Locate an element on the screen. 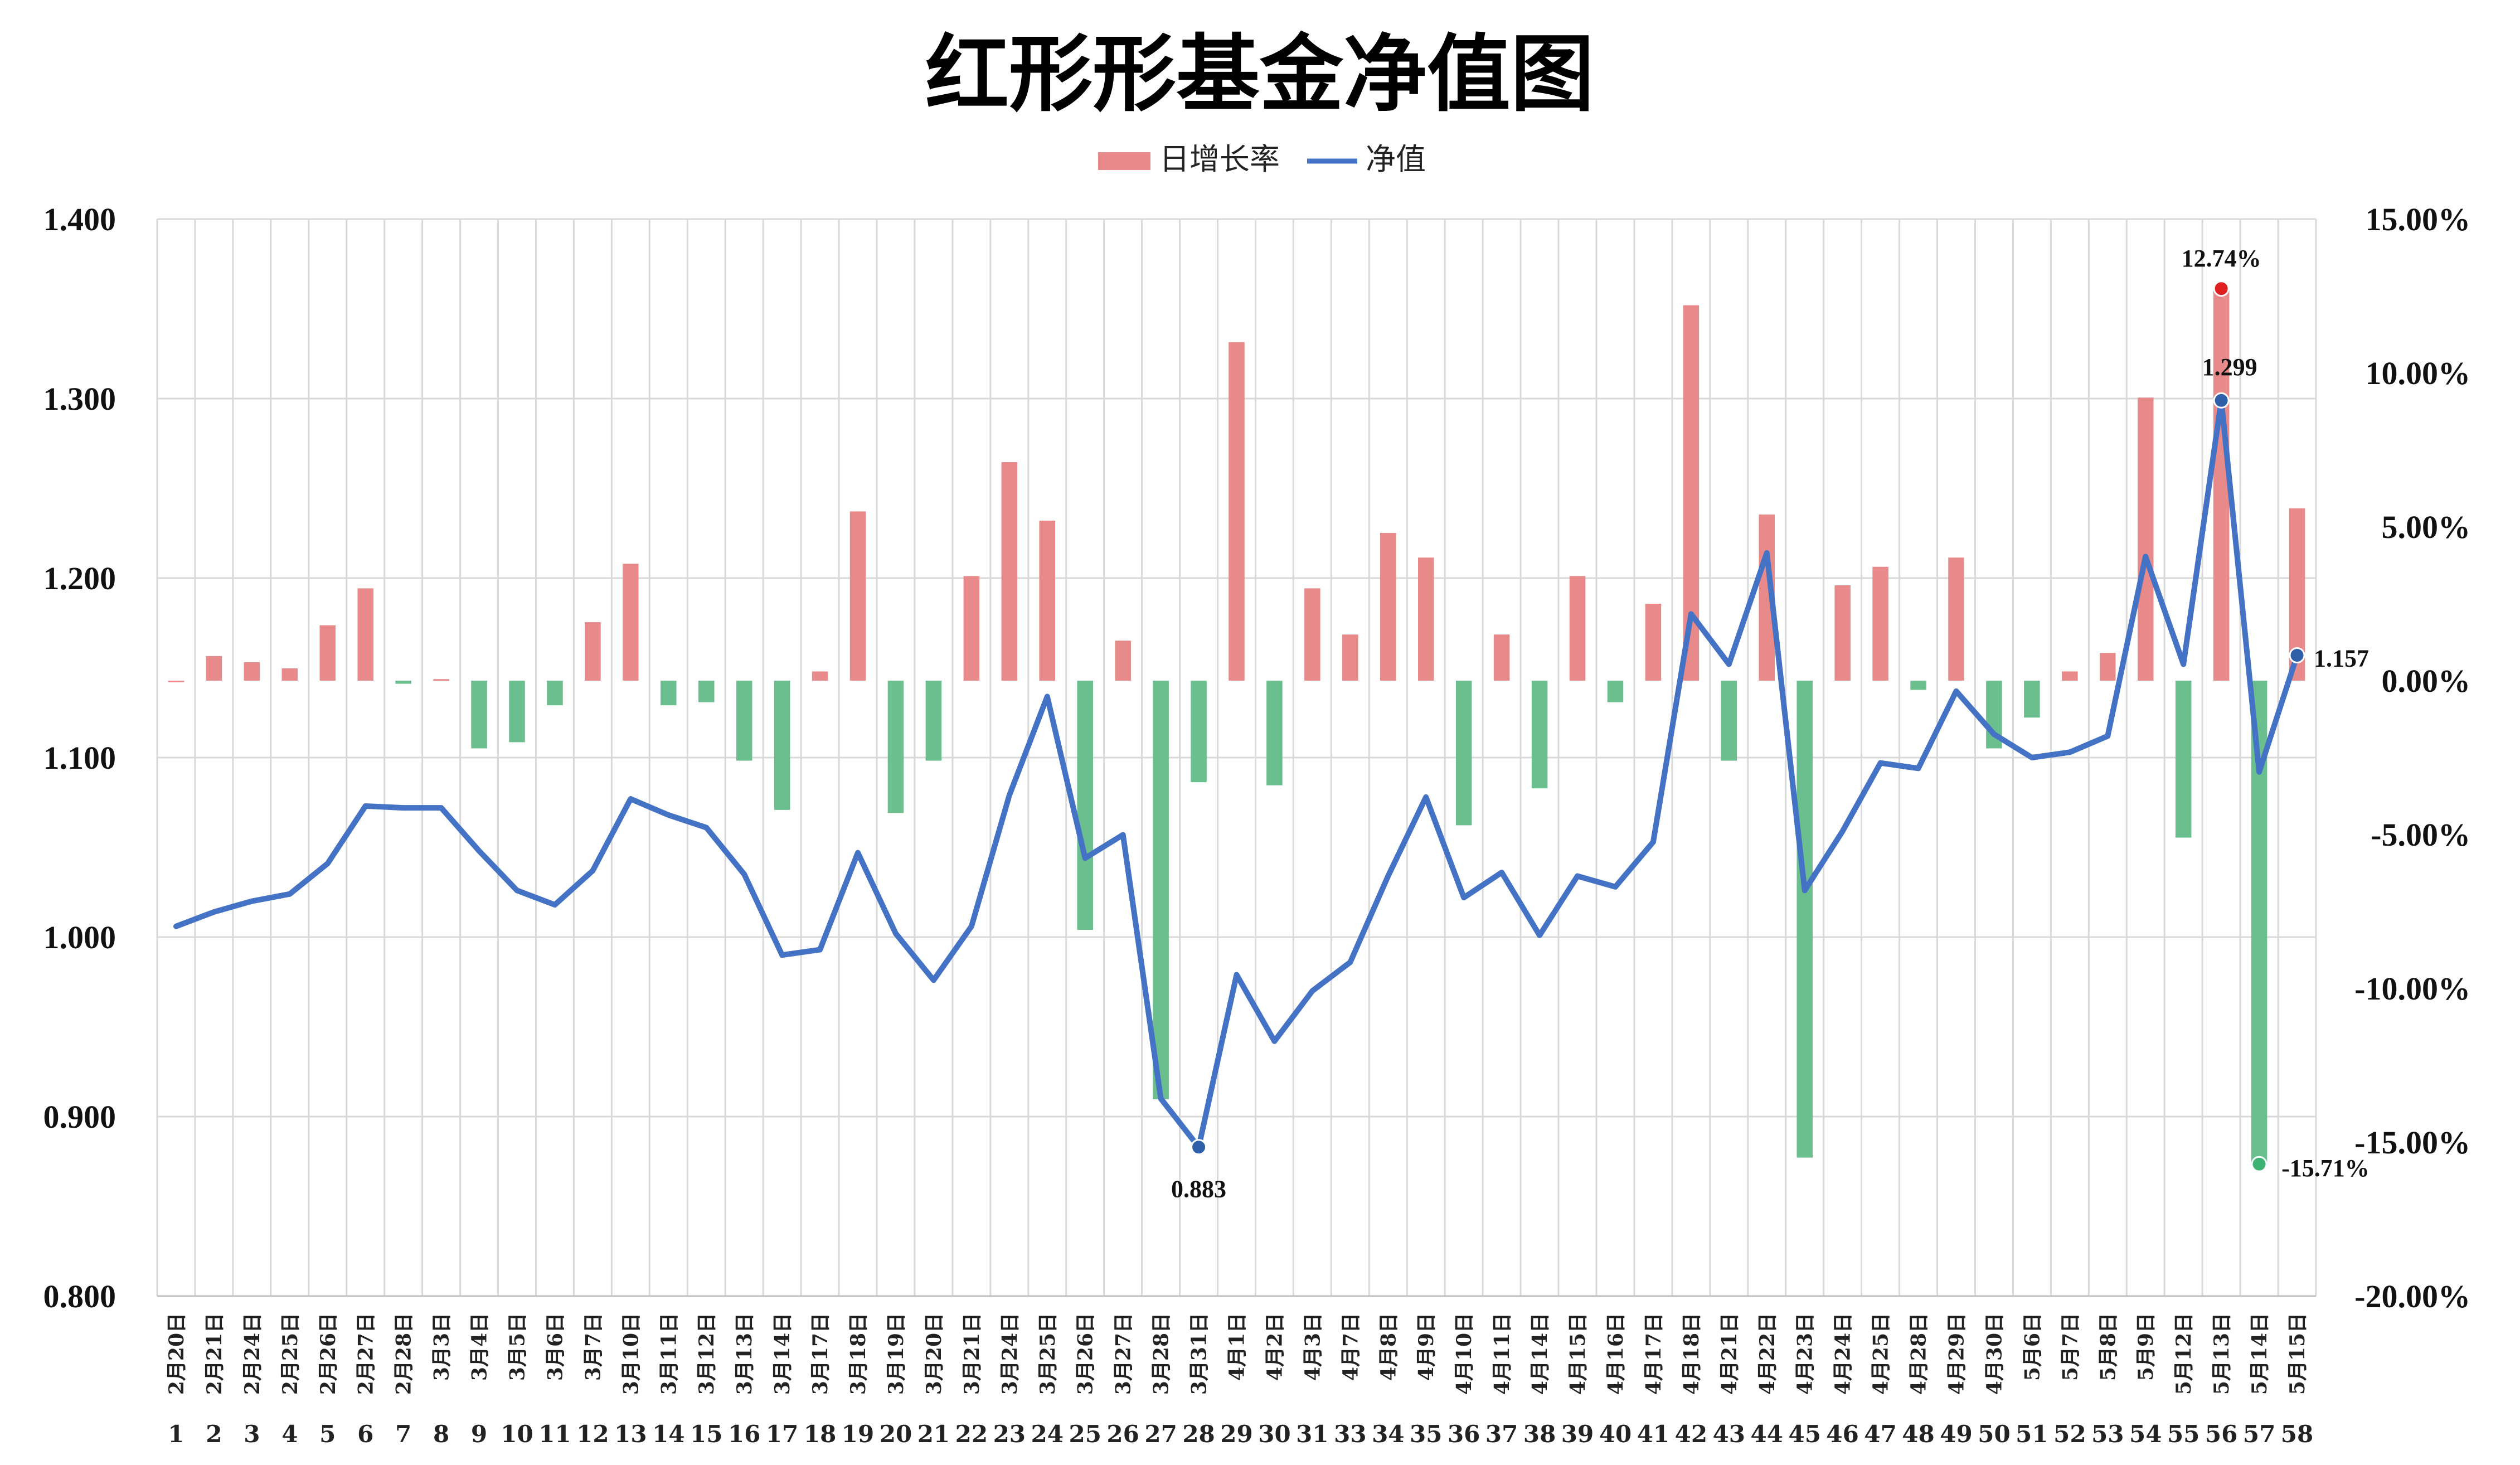  x-date-label: 3月14日 is located at coordinates (782, 1354).